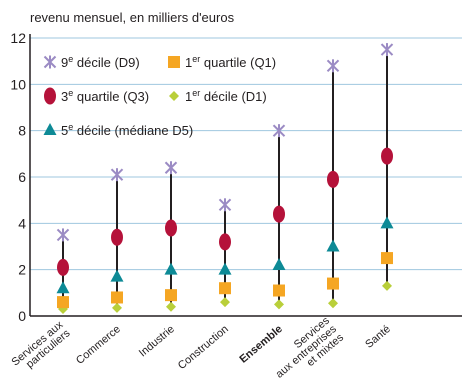 This screenshot has height=383, width=462. Describe the element at coordinates (127, 130) in the screenshot. I see `legend-label: 5e décile (médiane D5)` at that location.